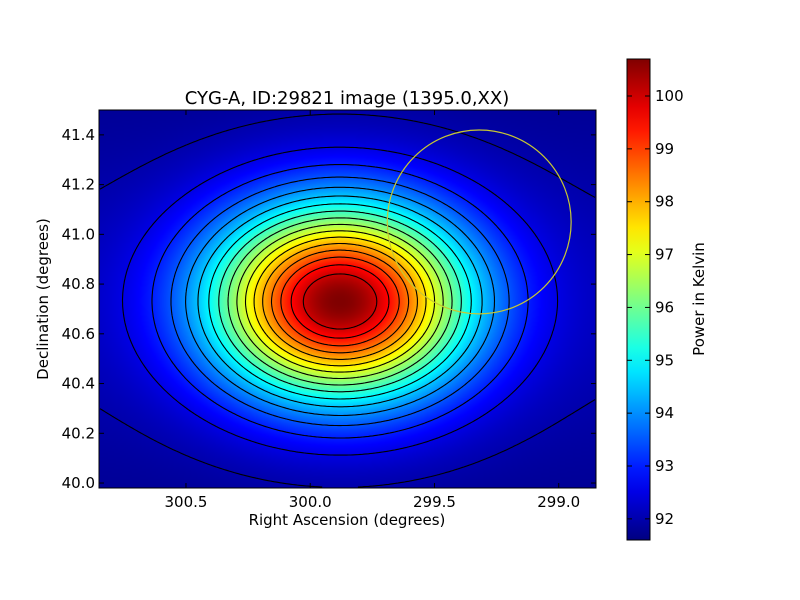 The image size is (800, 600). I want to click on y-tick-label: 41.0, so click(78, 234).